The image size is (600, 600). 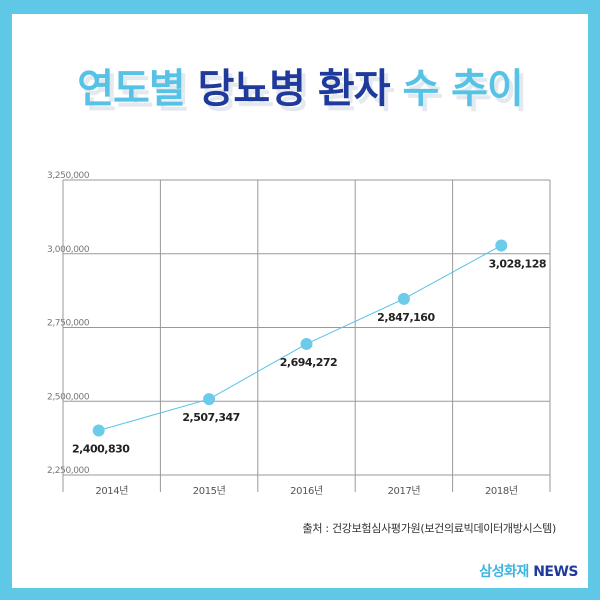 What do you see at coordinates (517, 263) in the screenshot?
I see `data-label: 3,028,128` at bounding box center [517, 263].